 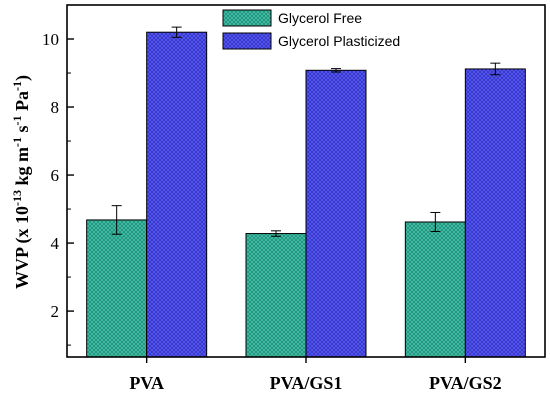 What do you see at coordinates (306, 383) in the screenshot?
I see `x-tick-label-pva-gs1: PVA/GS1` at bounding box center [306, 383].